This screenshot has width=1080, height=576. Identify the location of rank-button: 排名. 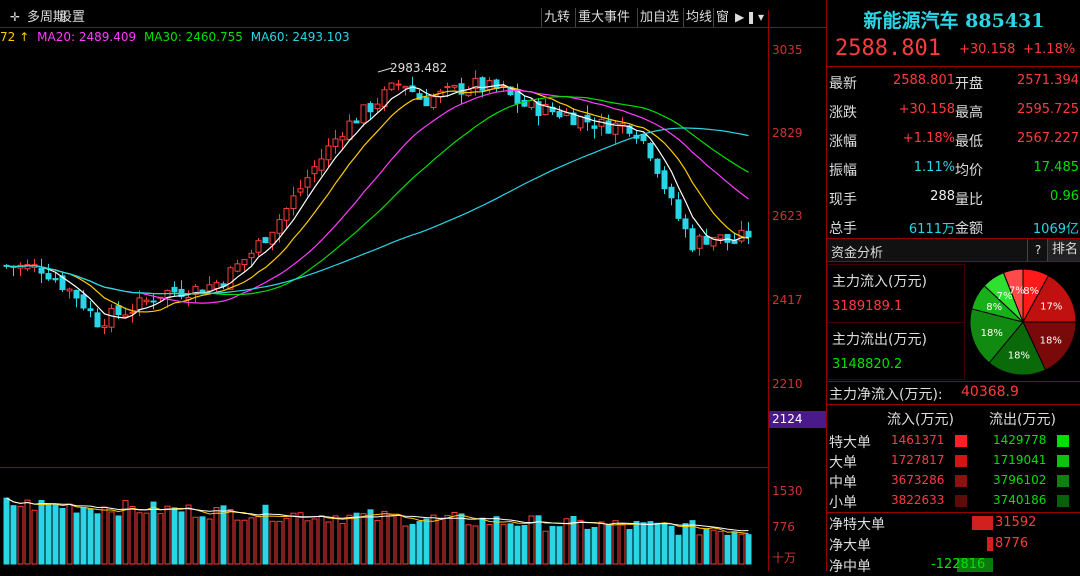
(1063, 250).